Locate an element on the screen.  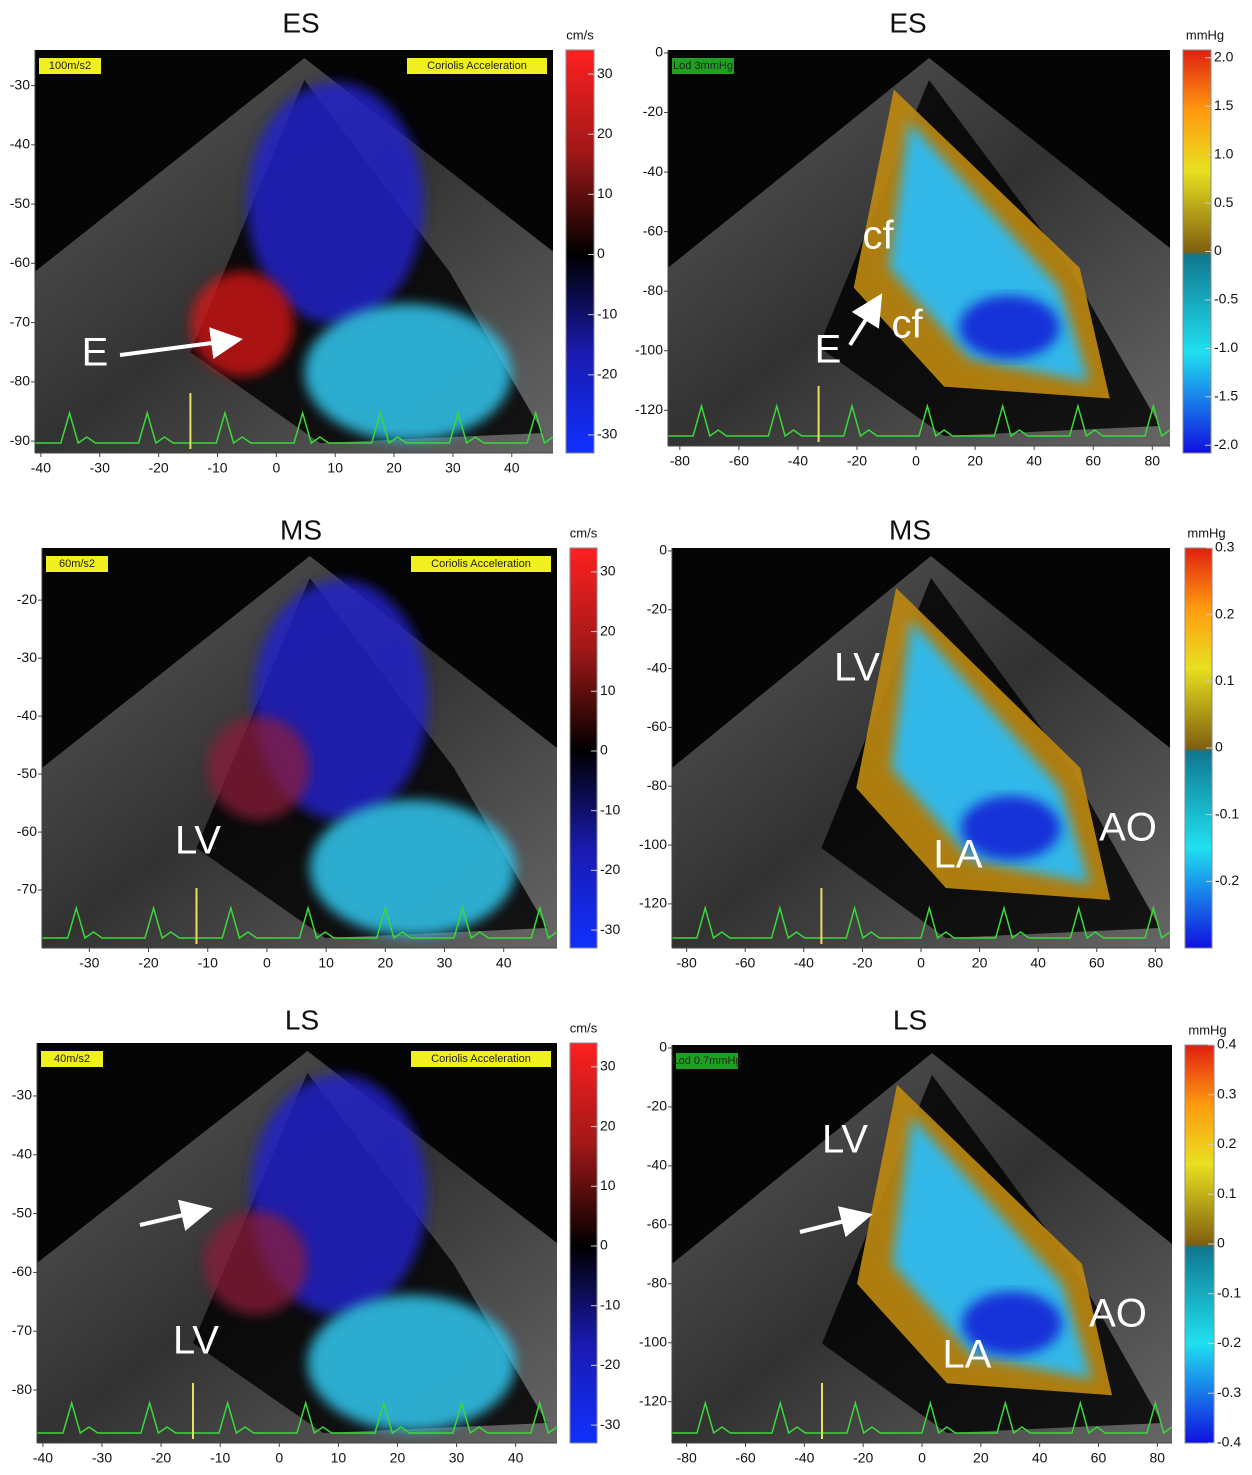
colorbar-tick-label: 2.0 is located at coordinates (1224, 56).